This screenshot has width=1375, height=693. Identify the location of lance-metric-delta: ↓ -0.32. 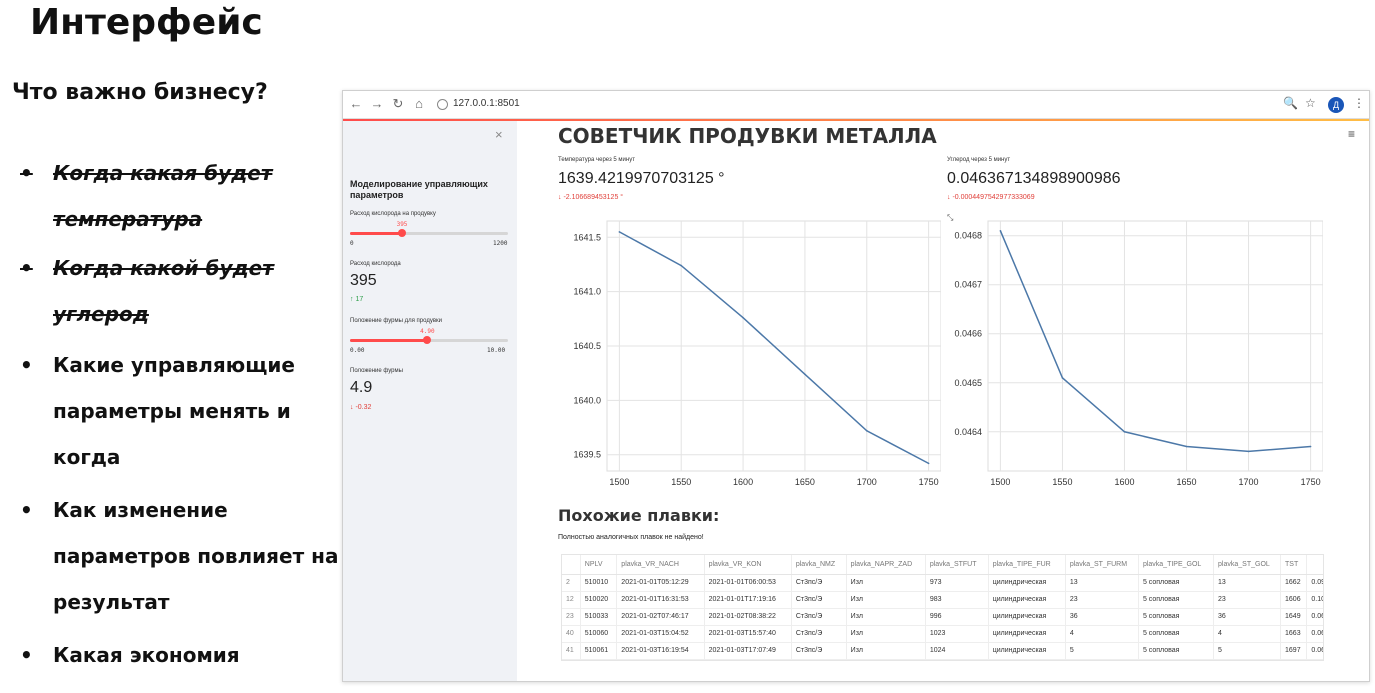
(361, 407).